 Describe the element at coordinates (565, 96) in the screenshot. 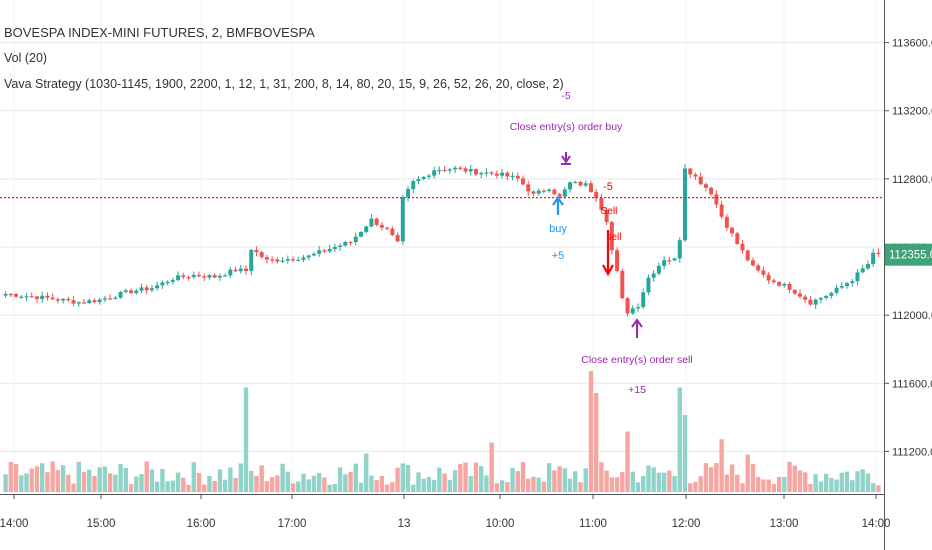

I see `trade-annotation: -5` at that location.